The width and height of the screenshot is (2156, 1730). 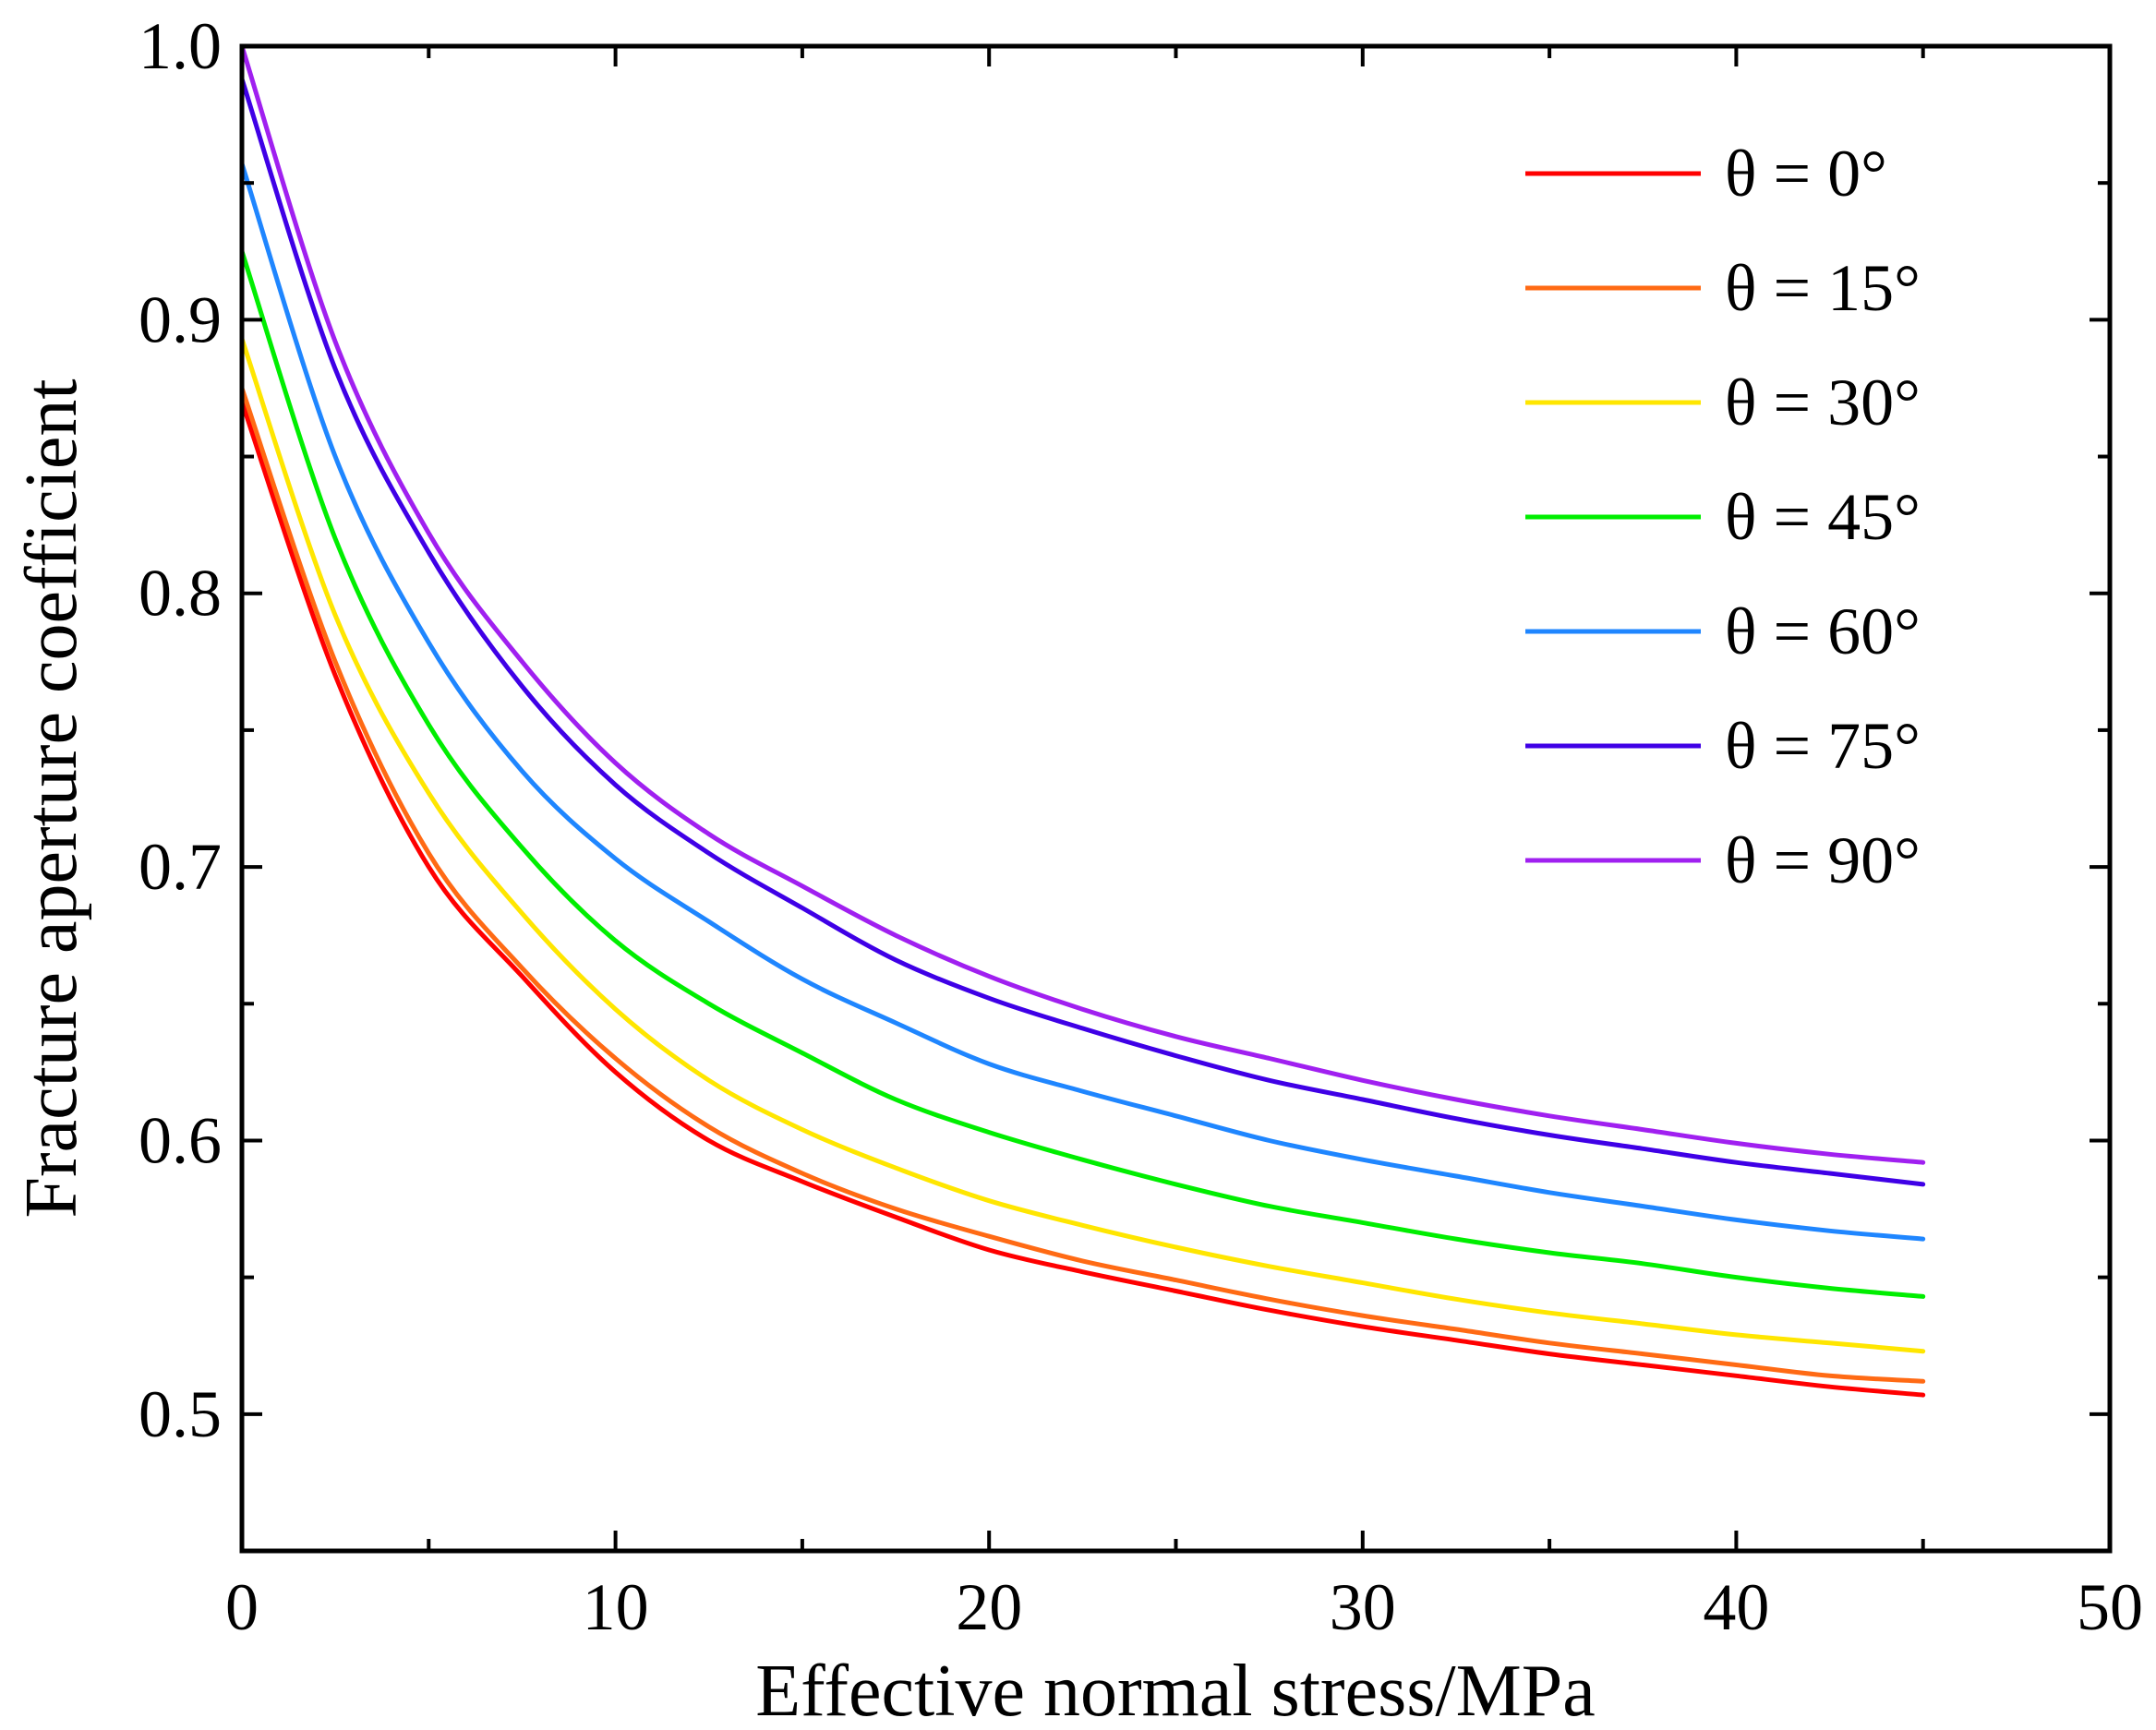 I want to click on y-tick-label: 0.7, so click(x=180, y=867).